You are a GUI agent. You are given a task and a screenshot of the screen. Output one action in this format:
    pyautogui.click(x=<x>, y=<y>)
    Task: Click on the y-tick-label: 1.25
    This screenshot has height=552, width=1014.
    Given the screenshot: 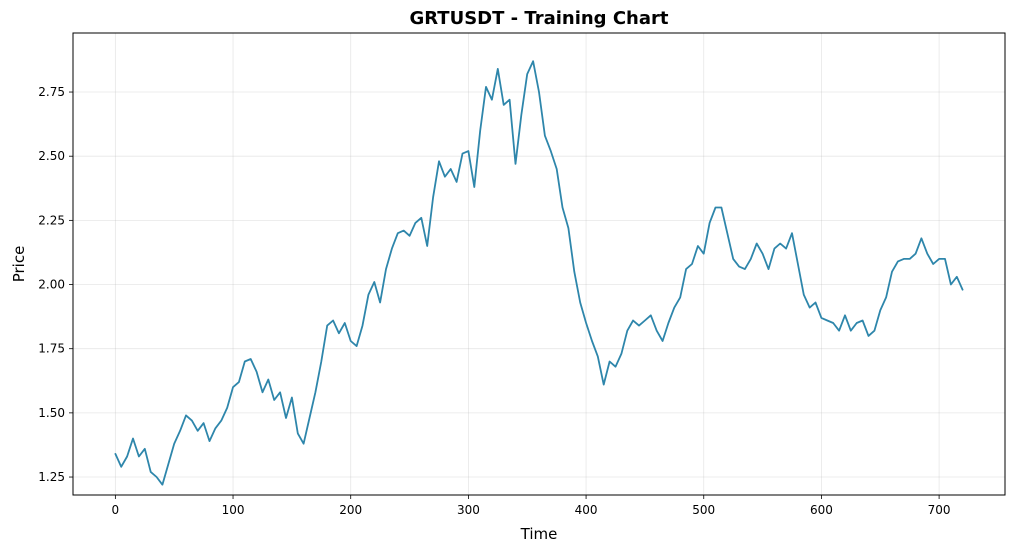 What is the action you would take?
    pyautogui.click(x=51, y=477)
    